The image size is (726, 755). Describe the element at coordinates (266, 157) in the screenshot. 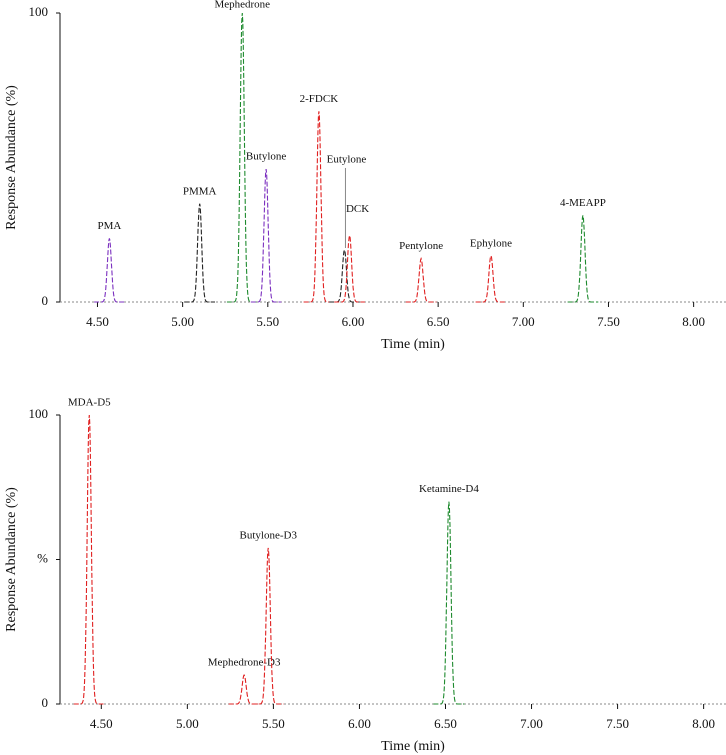

I see `peak-label: Butylone` at that location.